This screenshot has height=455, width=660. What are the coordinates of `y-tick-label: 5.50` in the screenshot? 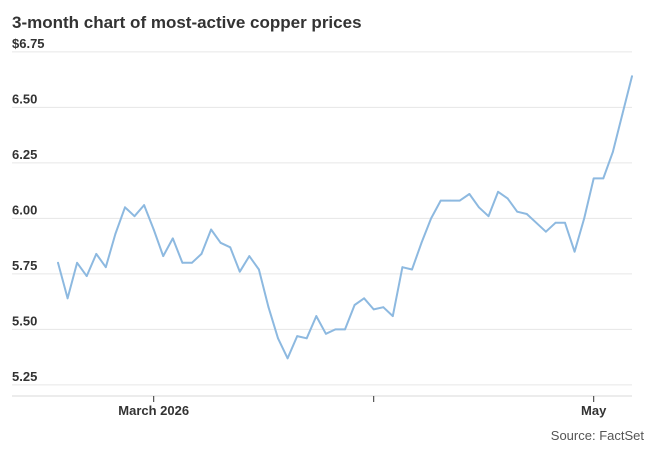 It's located at (24, 320).